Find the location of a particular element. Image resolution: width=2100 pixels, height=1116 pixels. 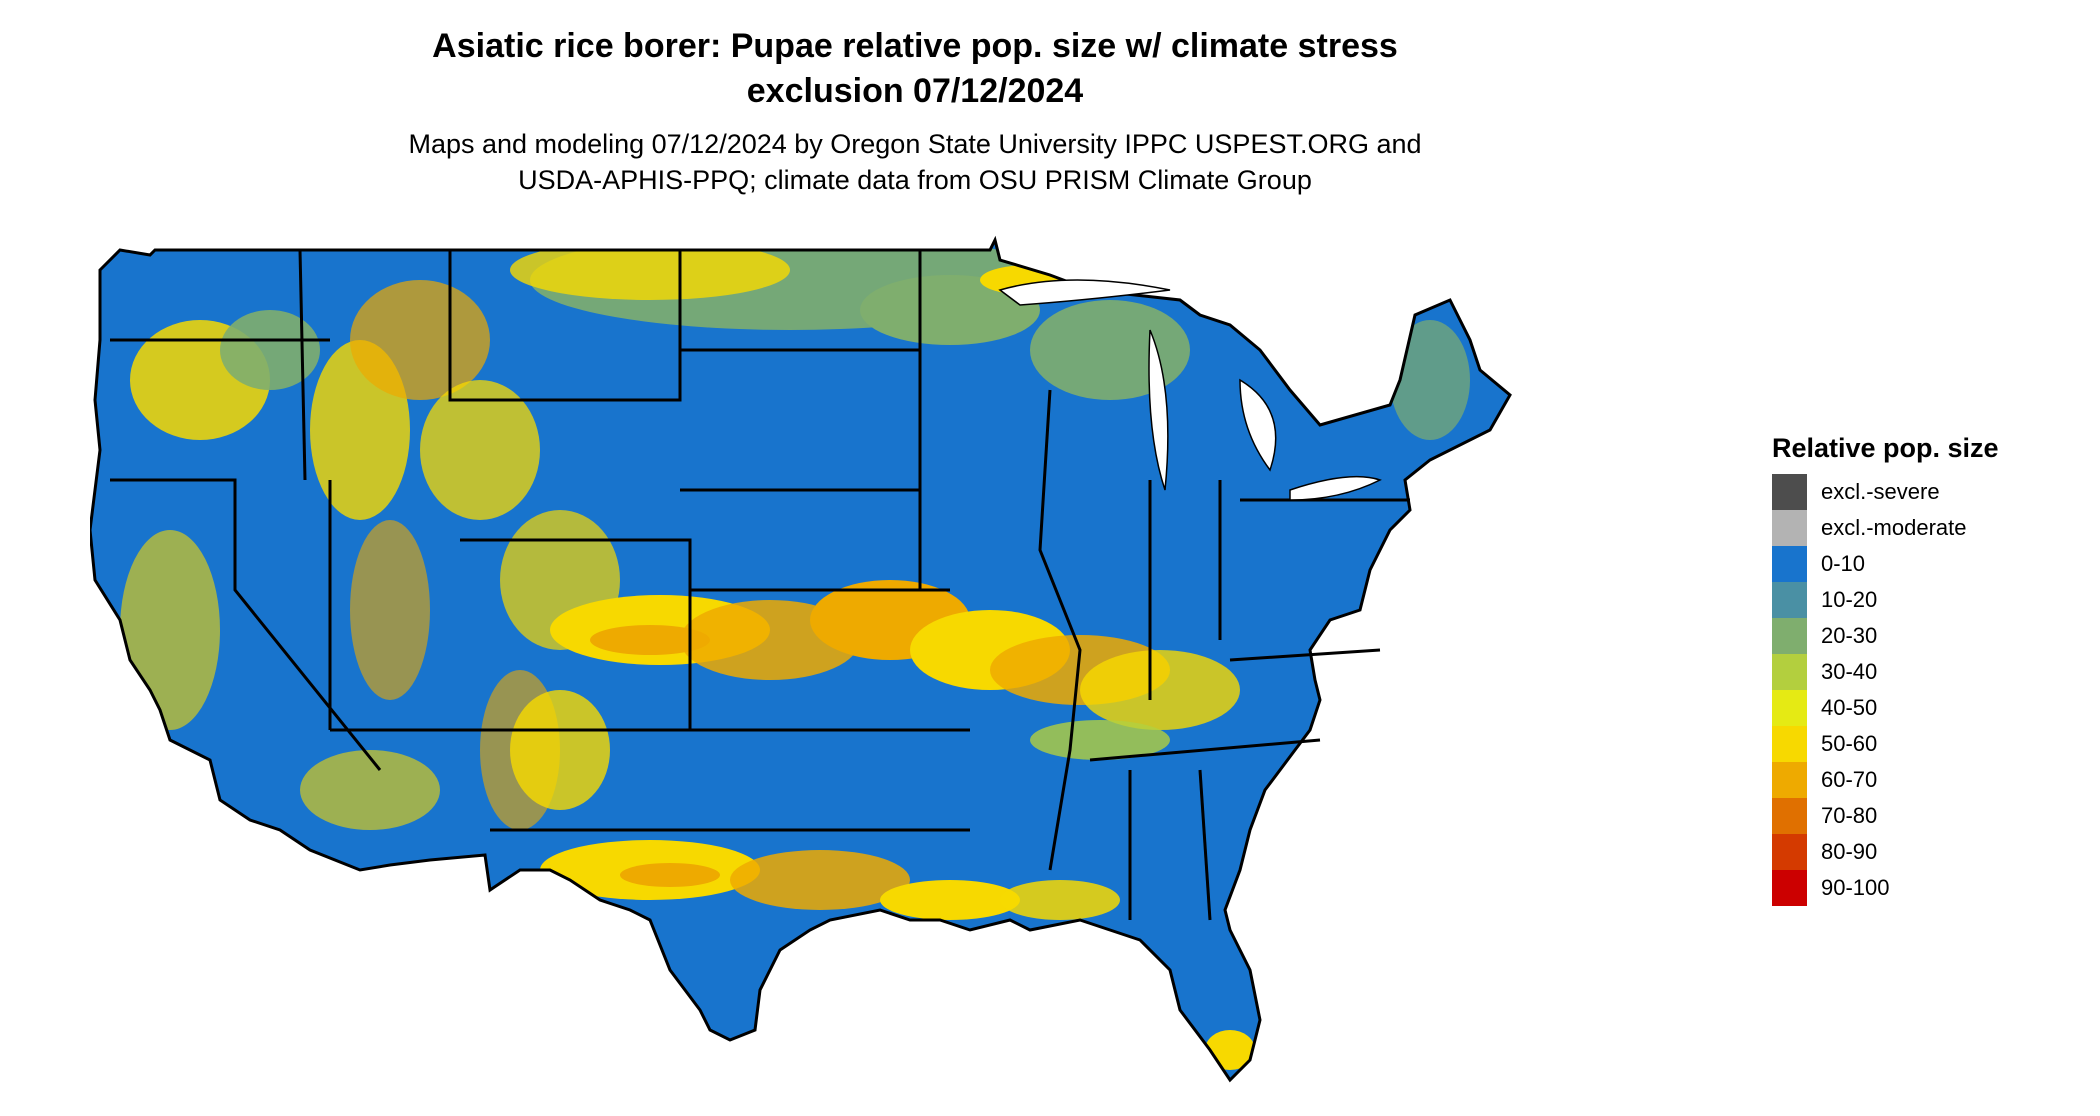

lake-erie is located at coordinates (1335, 488).